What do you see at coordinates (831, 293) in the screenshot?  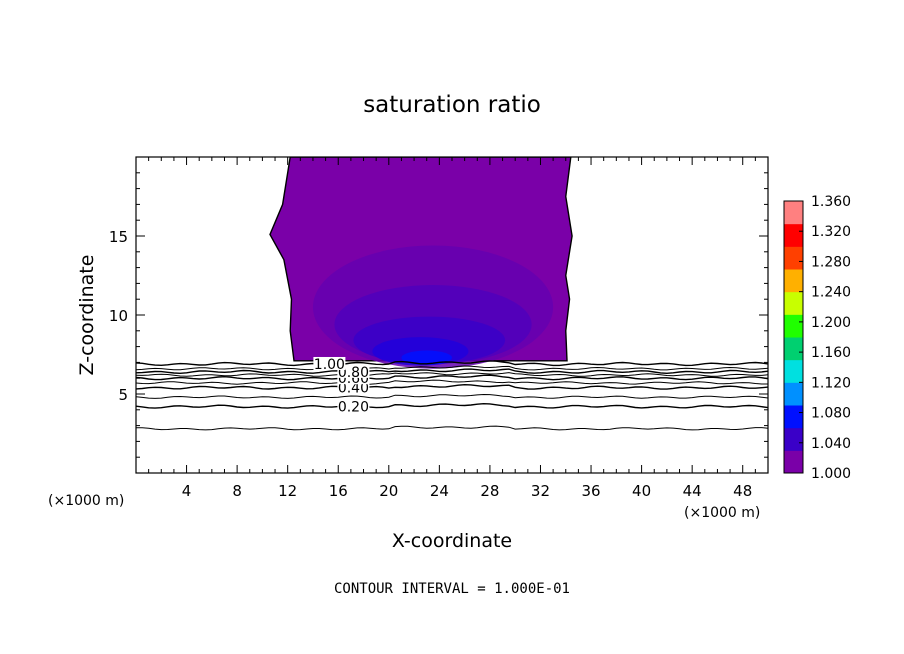 I see `colorbar-tick-label: 1.240` at bounding box center [831, 293].